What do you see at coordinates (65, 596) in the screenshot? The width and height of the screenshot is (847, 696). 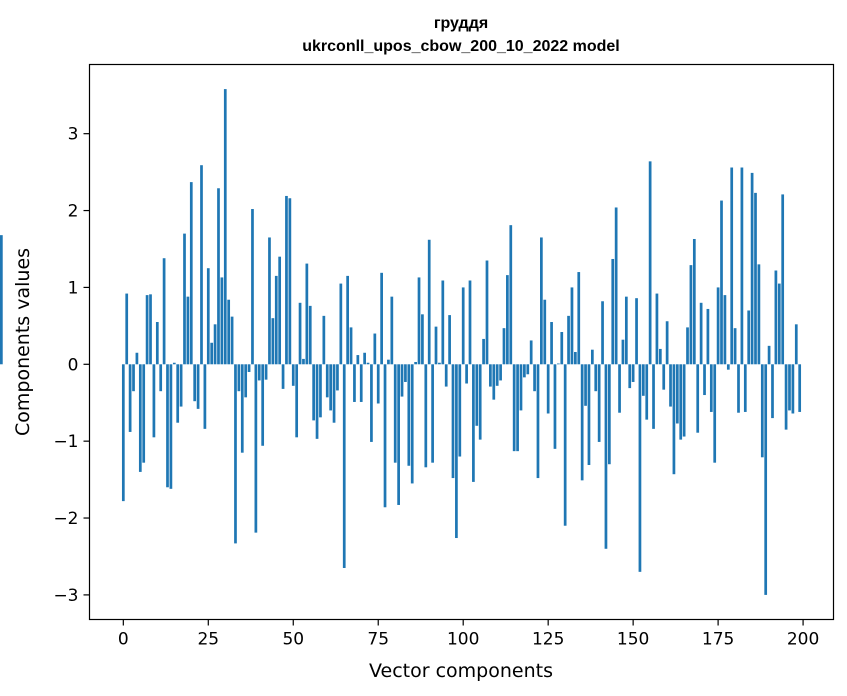 I see `y-tick-label: −3` at bounding box center [65, 596].